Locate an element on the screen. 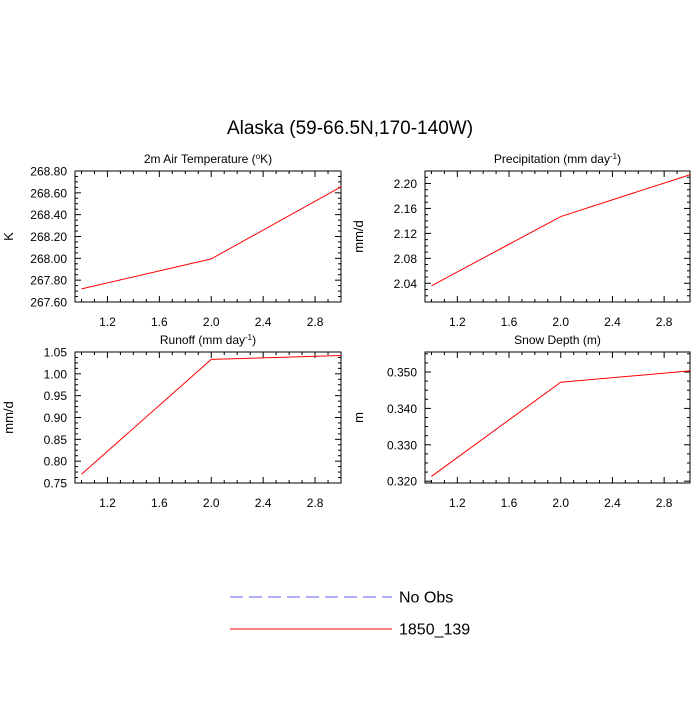 The image size is (700, 705). y-tick-label: 0.340 is located at coordinates (402, 409).